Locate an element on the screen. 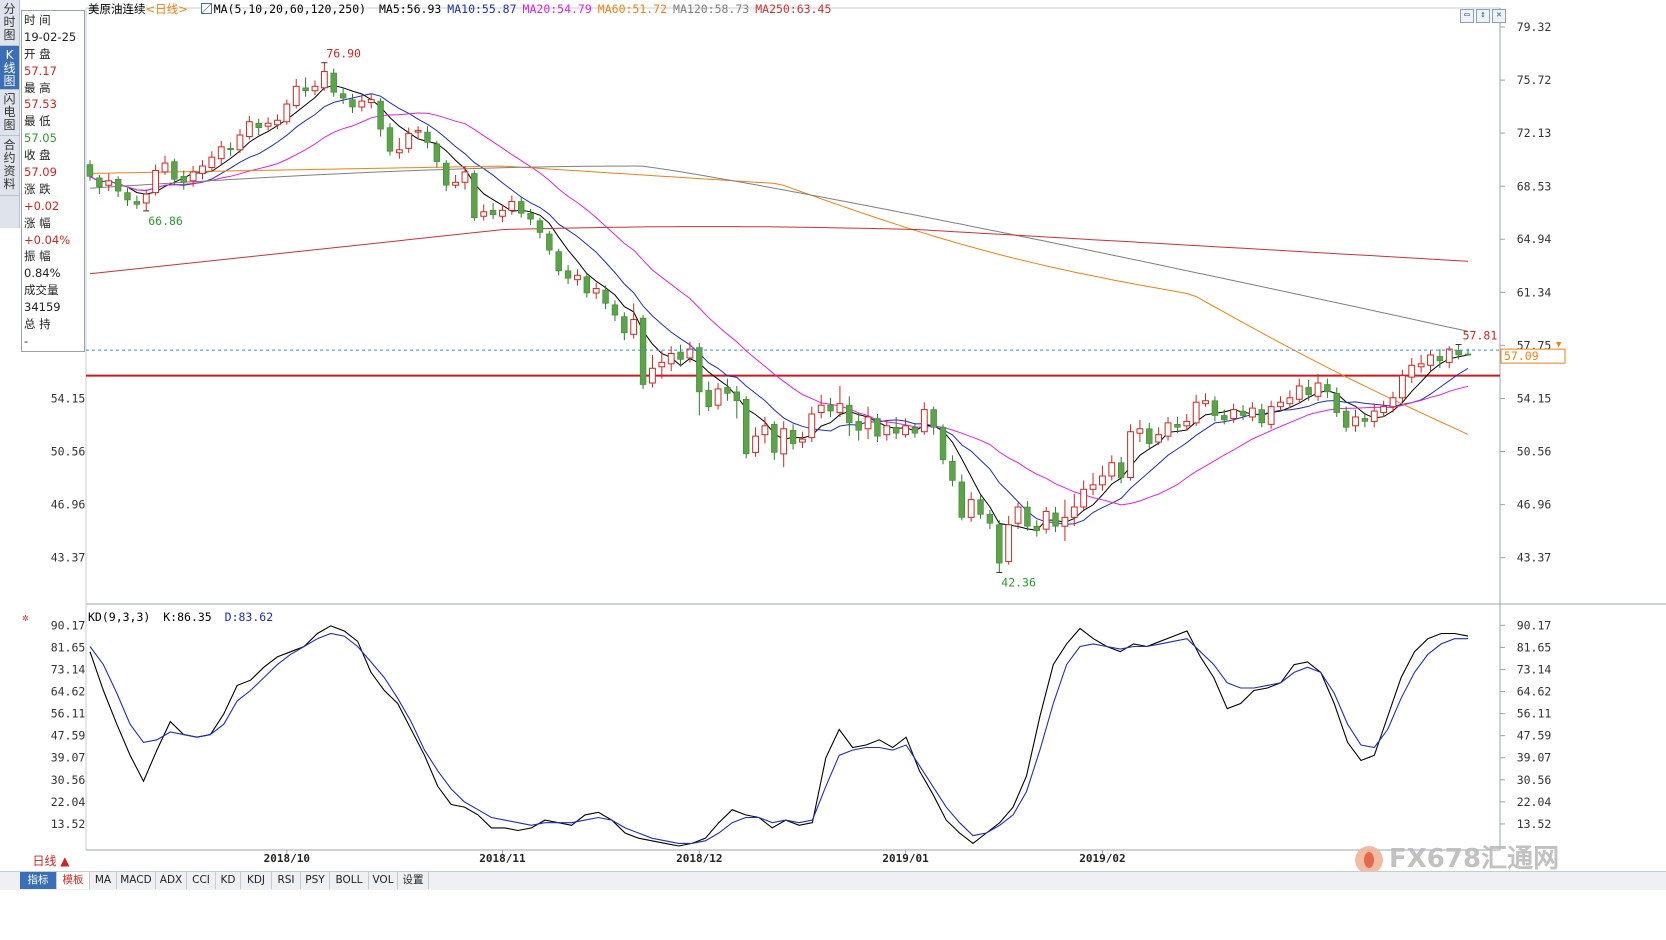  tab-contract-info: 合约资料 is located at coordinates (9, 166).